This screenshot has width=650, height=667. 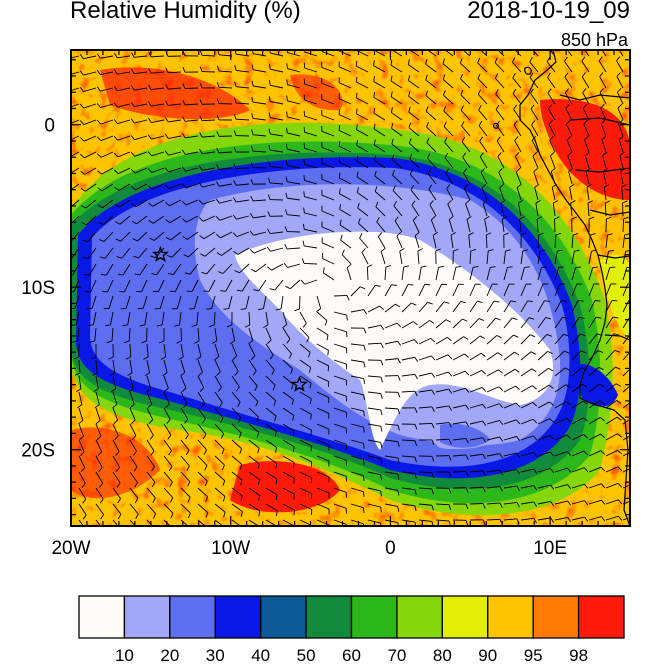 What do you see at coordinates (465, 617) in the screenshot?
I see `colorbar-swatch` at bounding box center [465, 617].